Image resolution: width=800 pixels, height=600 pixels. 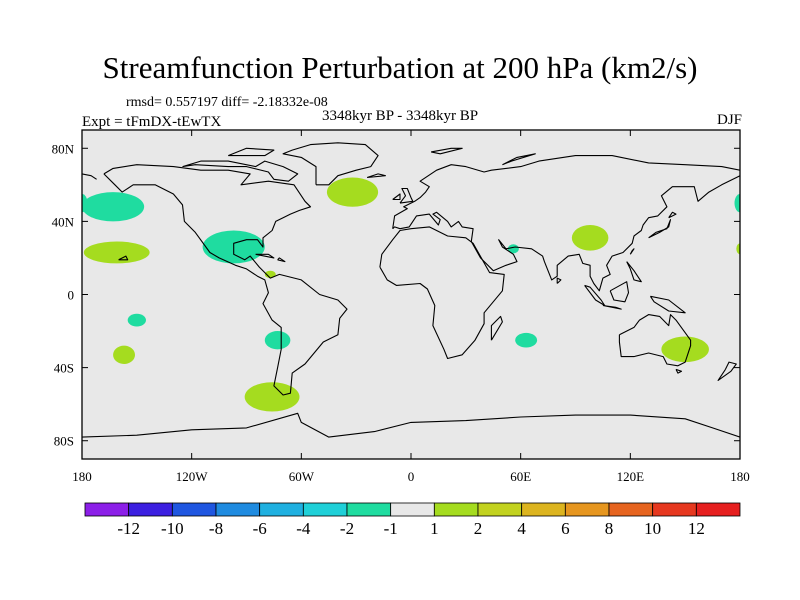 I want to click on colorbar-label: -8, so click(x=216, y=528).